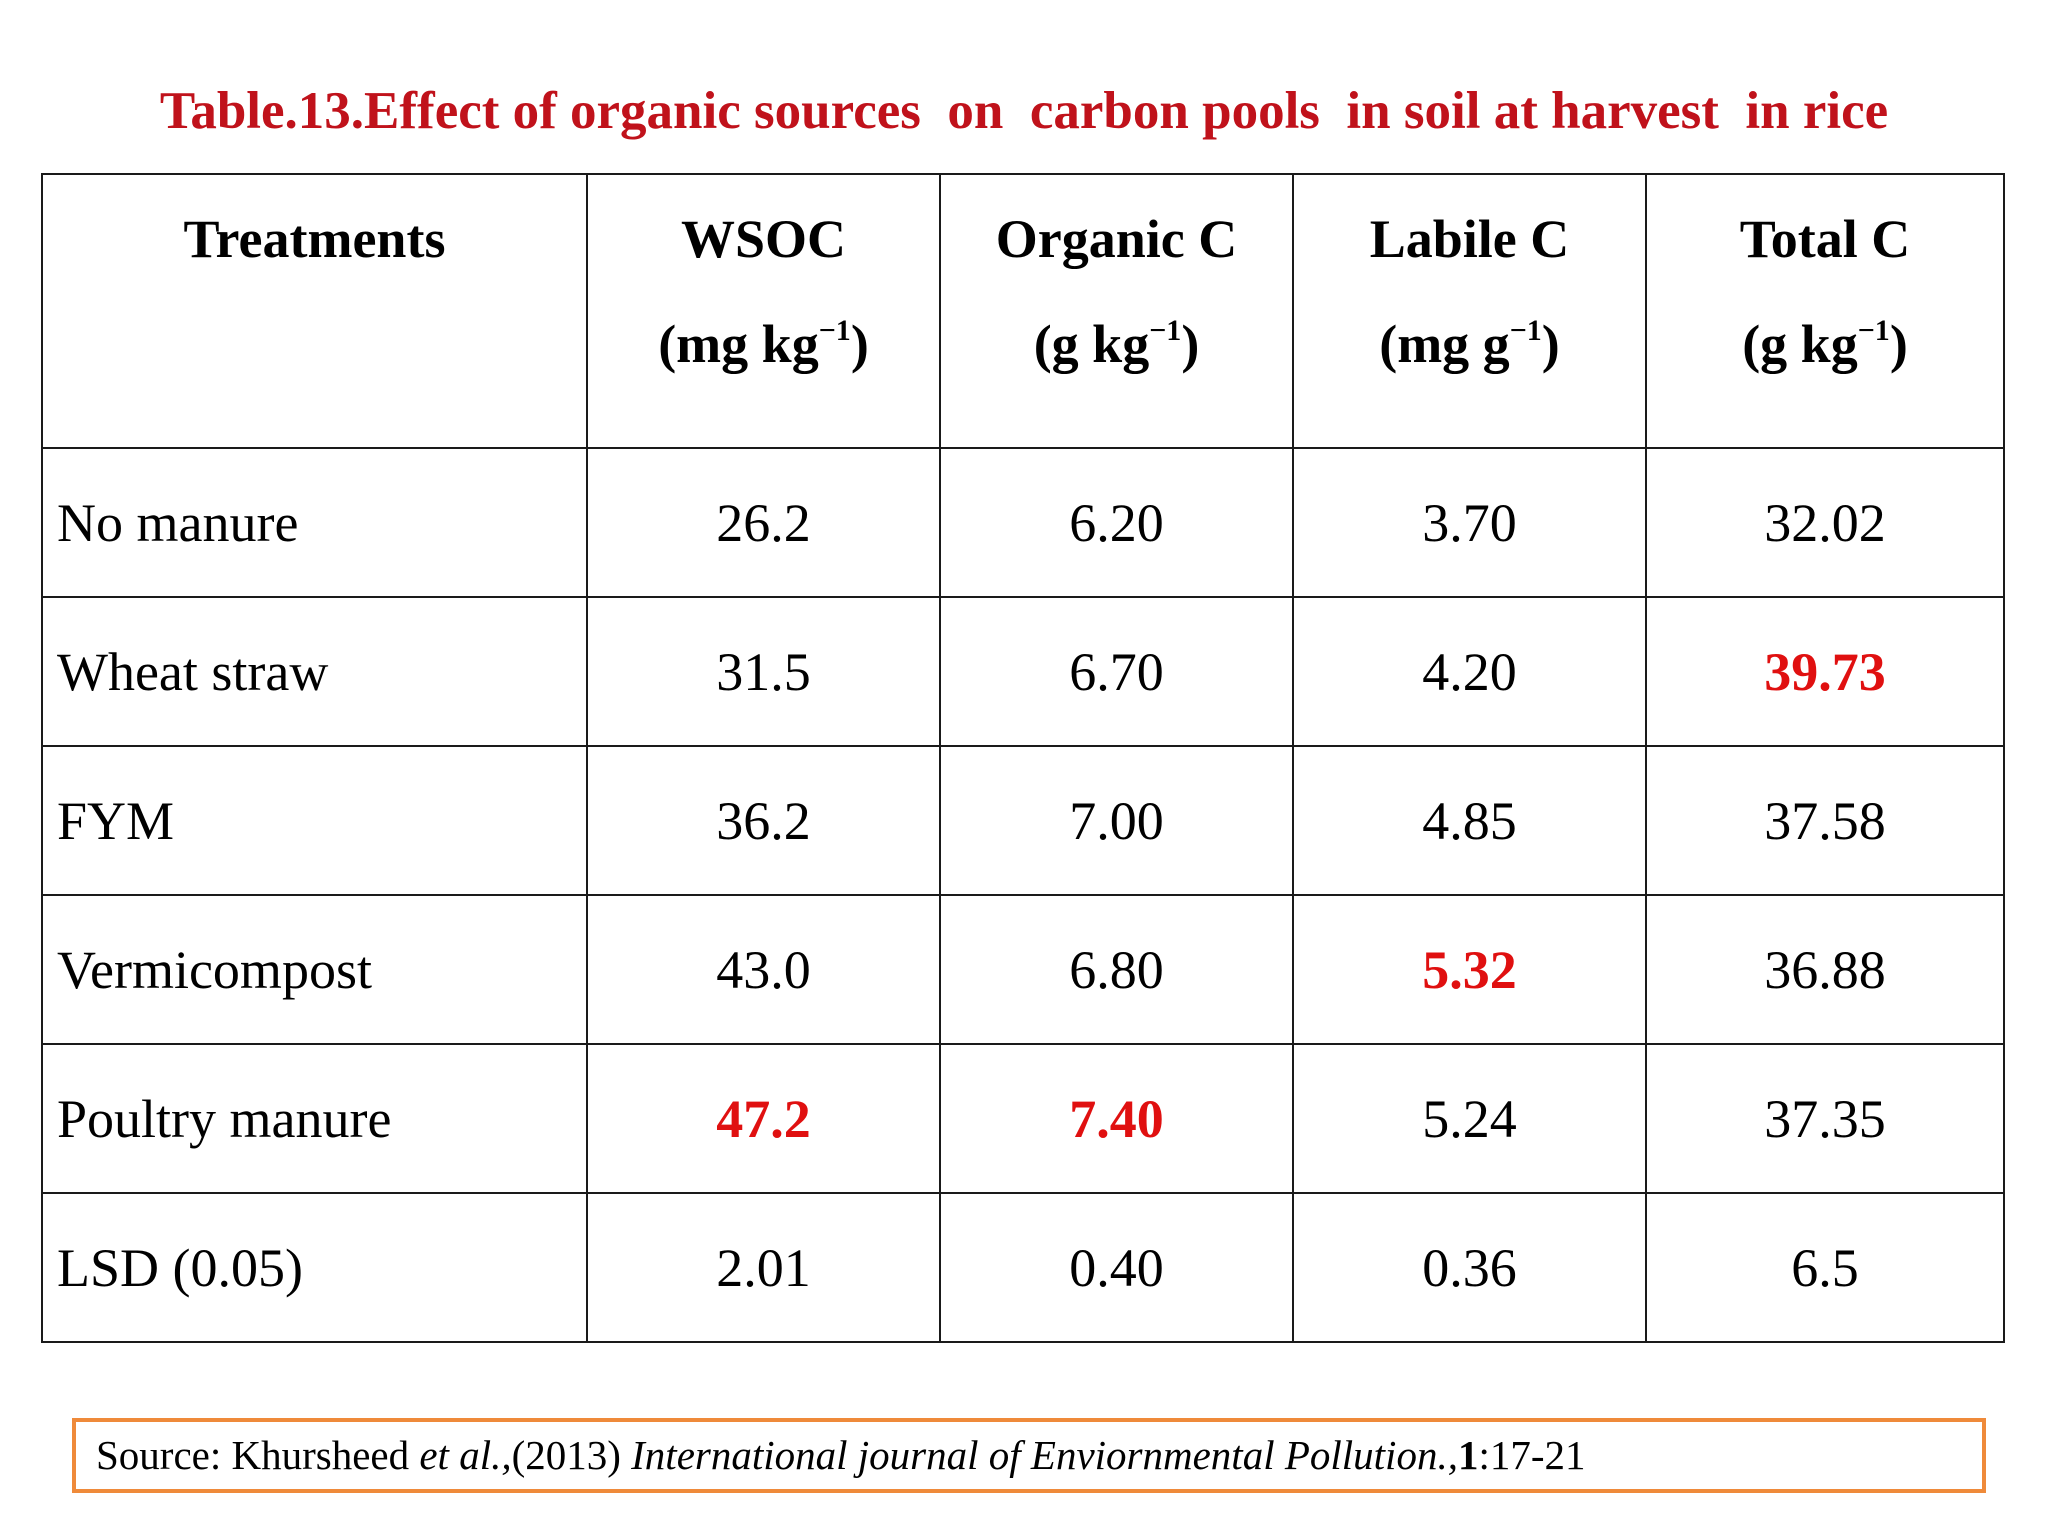 Image resolution: width=2048 pixels, height=1536 pixels. What do you see at coordinates (1825, 1118) in the screenshot?
I see `value-cell: 37.35` at bounding box center [1825, 1118].